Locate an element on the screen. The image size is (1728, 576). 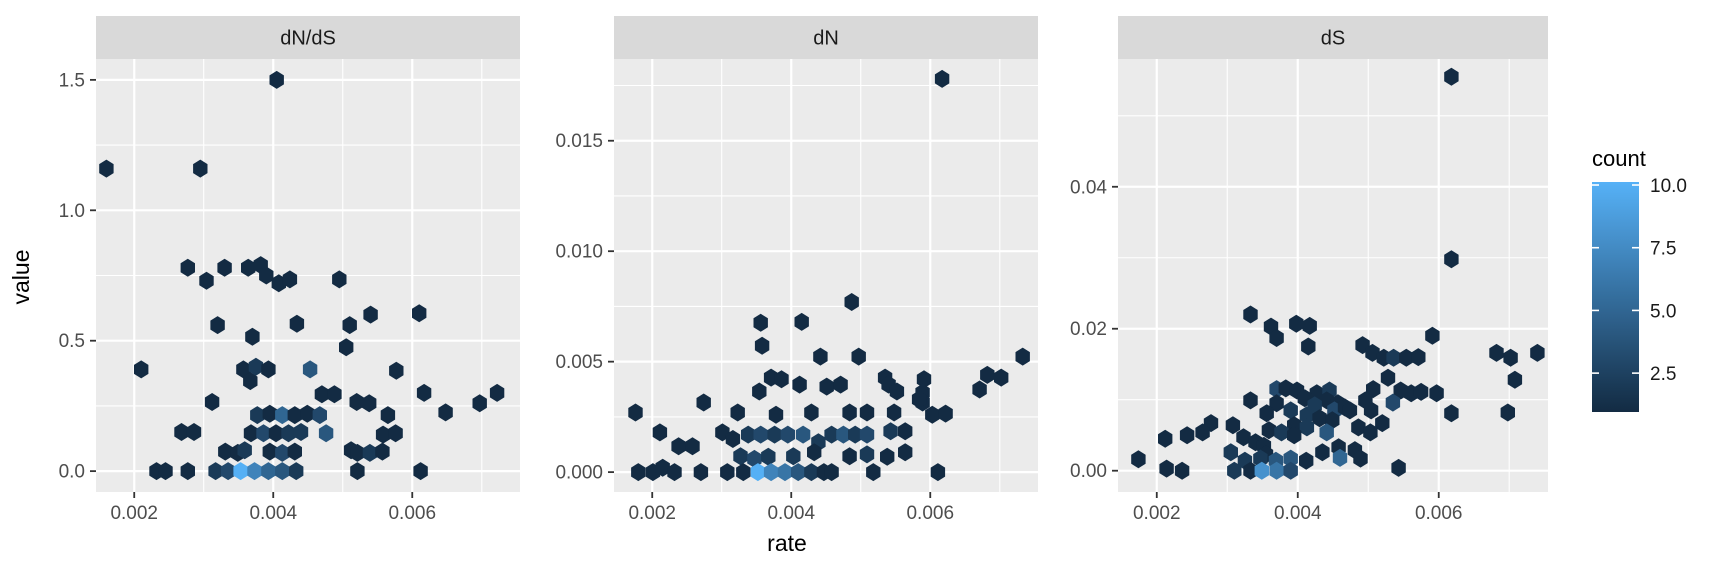
y-axis-title: value is located at coordinates (21, 277).